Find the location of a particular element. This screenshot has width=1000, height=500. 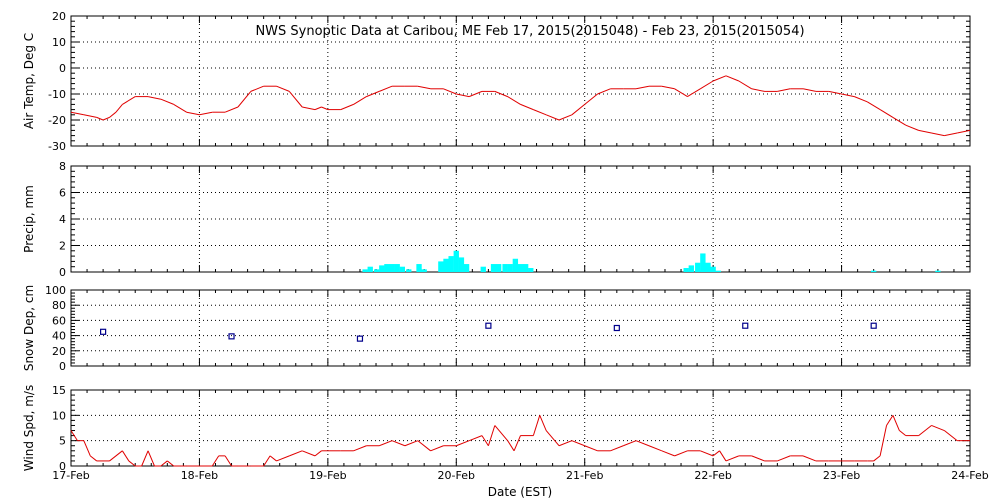

wind-speed-ylabel: Wind Spd, m/s is located at coordinates (29, 428).